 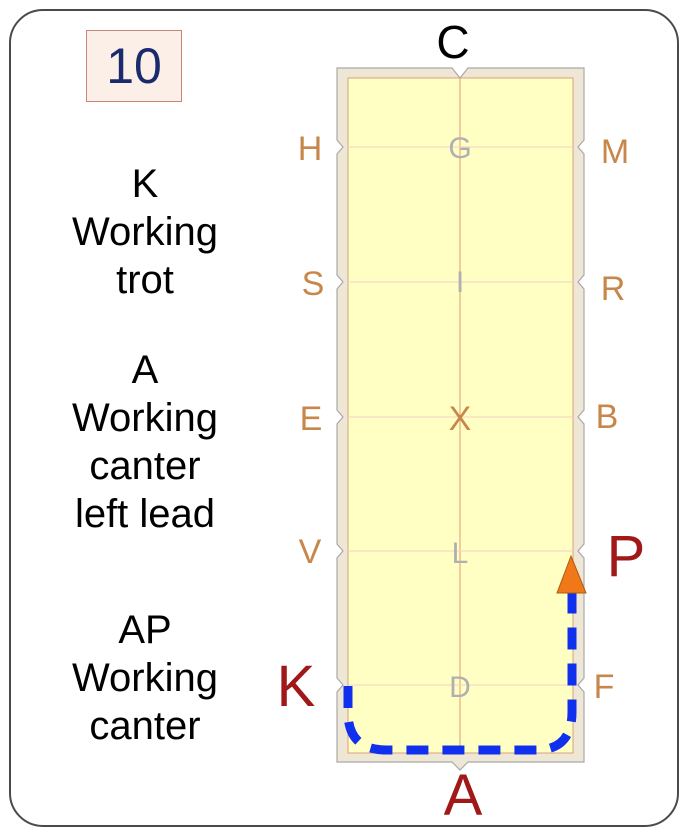 I want to click on arena-letter-d: D, so click(x=460, y=687).